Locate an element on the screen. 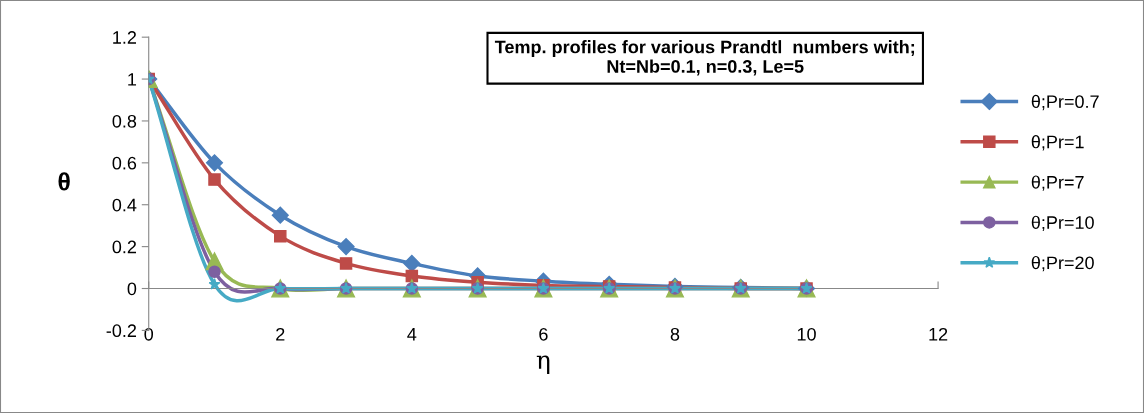  legend-label: θ;Pr=1 is located at coordinates (1057, 143).